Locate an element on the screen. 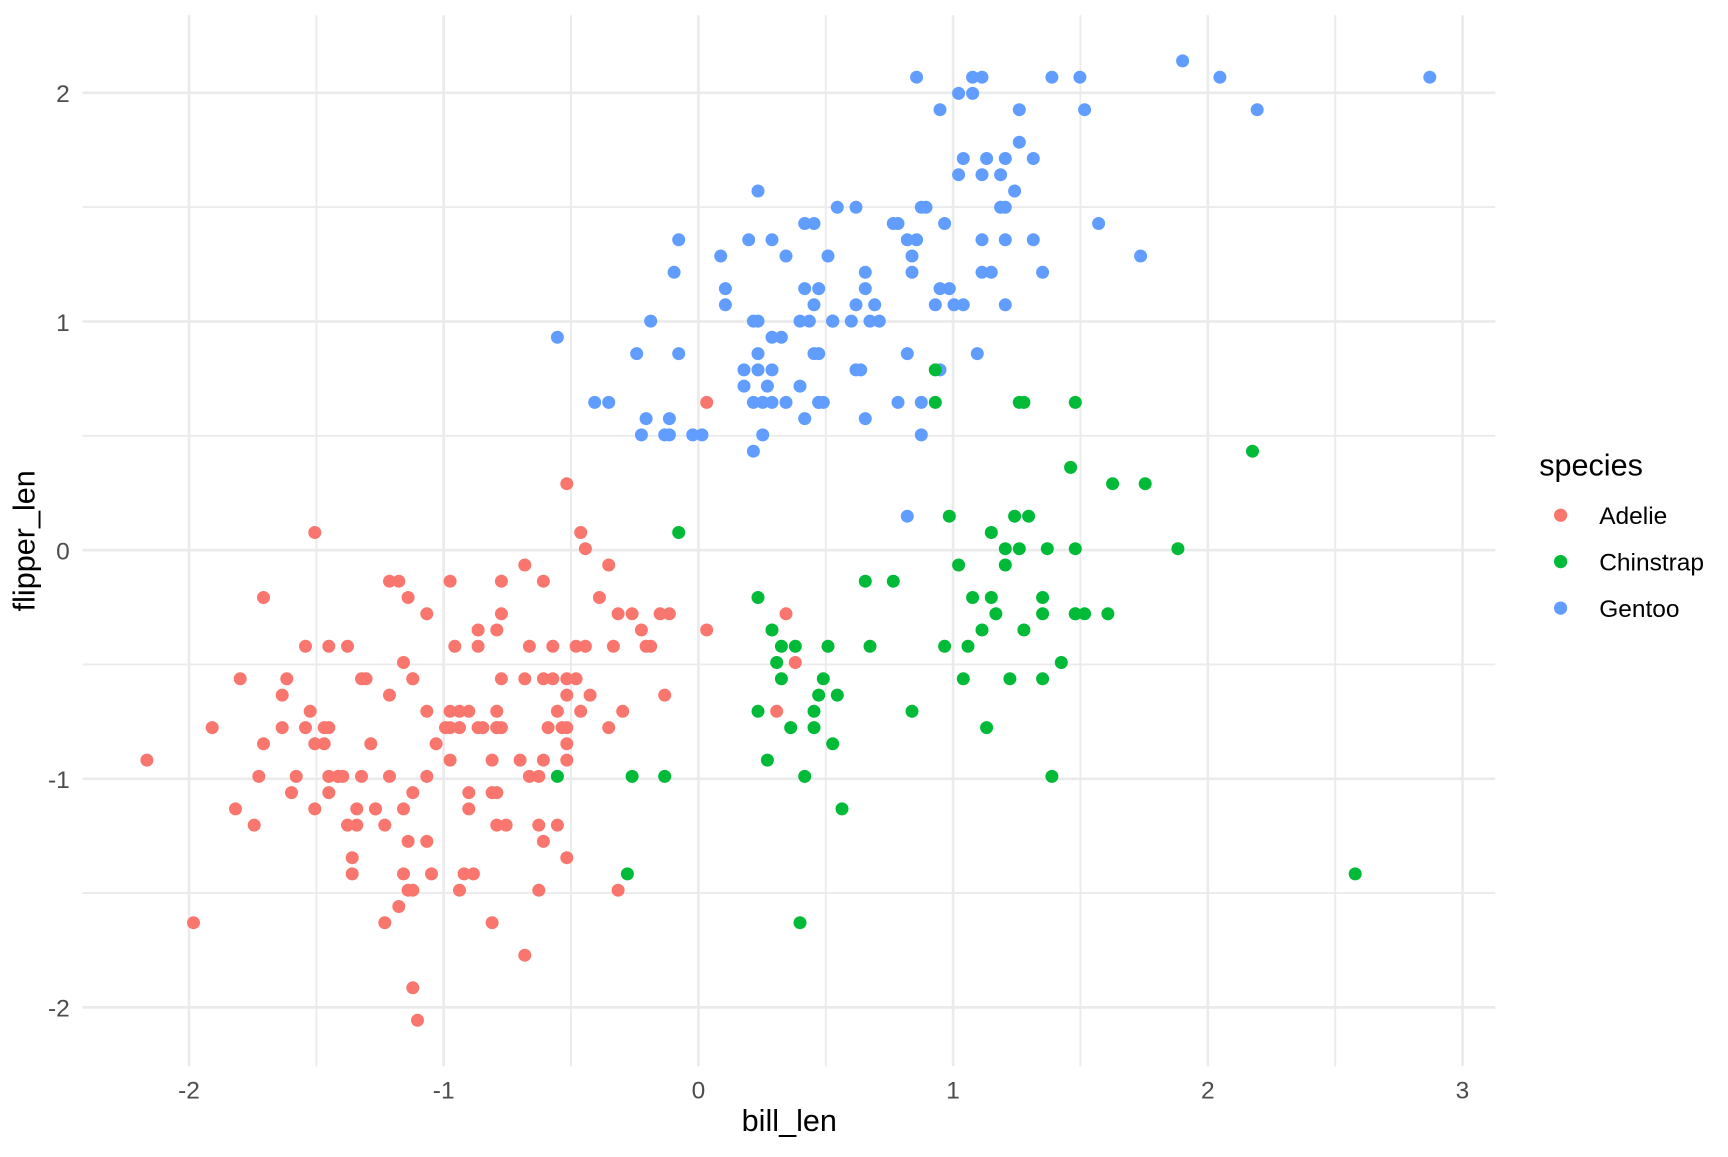 The image size is (1728, 1157). svg-text: Adelie is located at coordinates (1633, 516).